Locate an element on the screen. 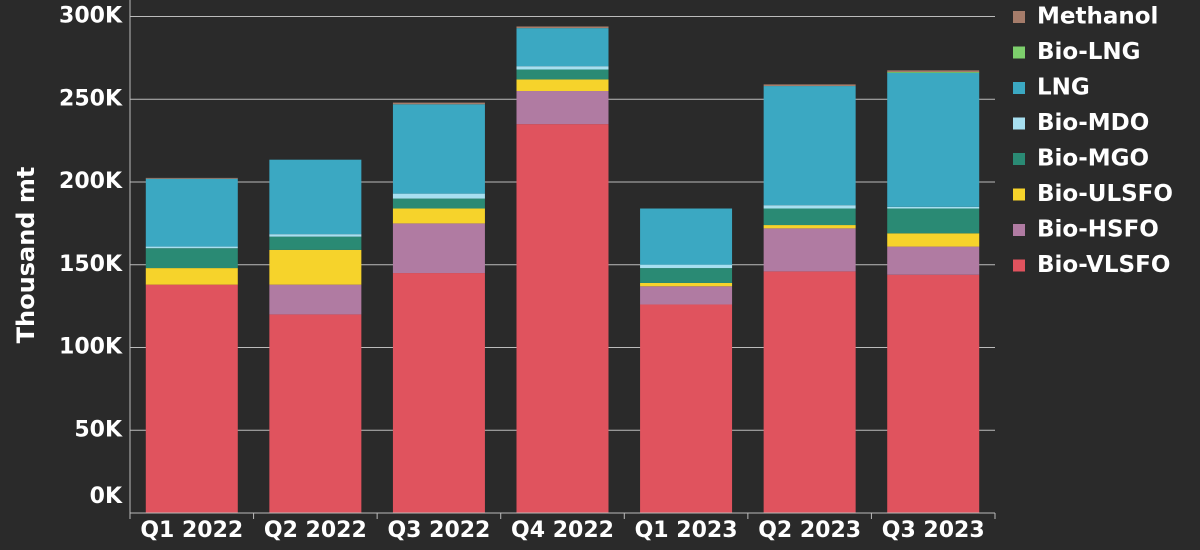 This screenshot has width=1200, height=550. x-tick-label: Q1 2023 is located at coordinates (686, 530).